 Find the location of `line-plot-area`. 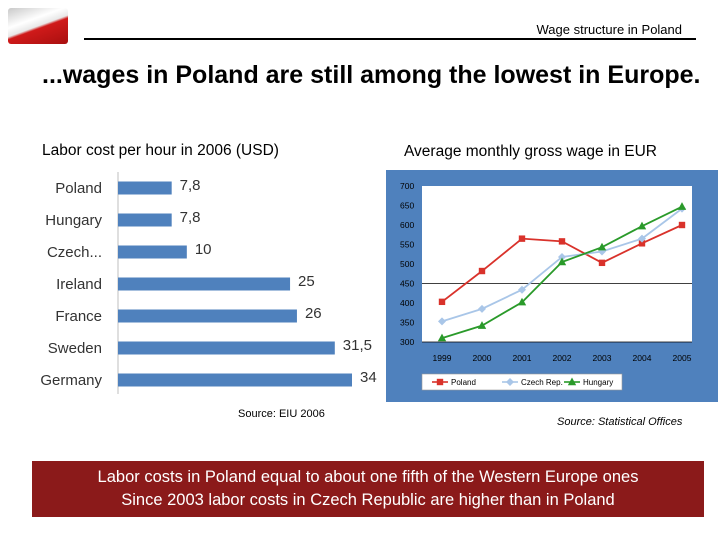

line-plot-area is located at coordinates (557, 264).